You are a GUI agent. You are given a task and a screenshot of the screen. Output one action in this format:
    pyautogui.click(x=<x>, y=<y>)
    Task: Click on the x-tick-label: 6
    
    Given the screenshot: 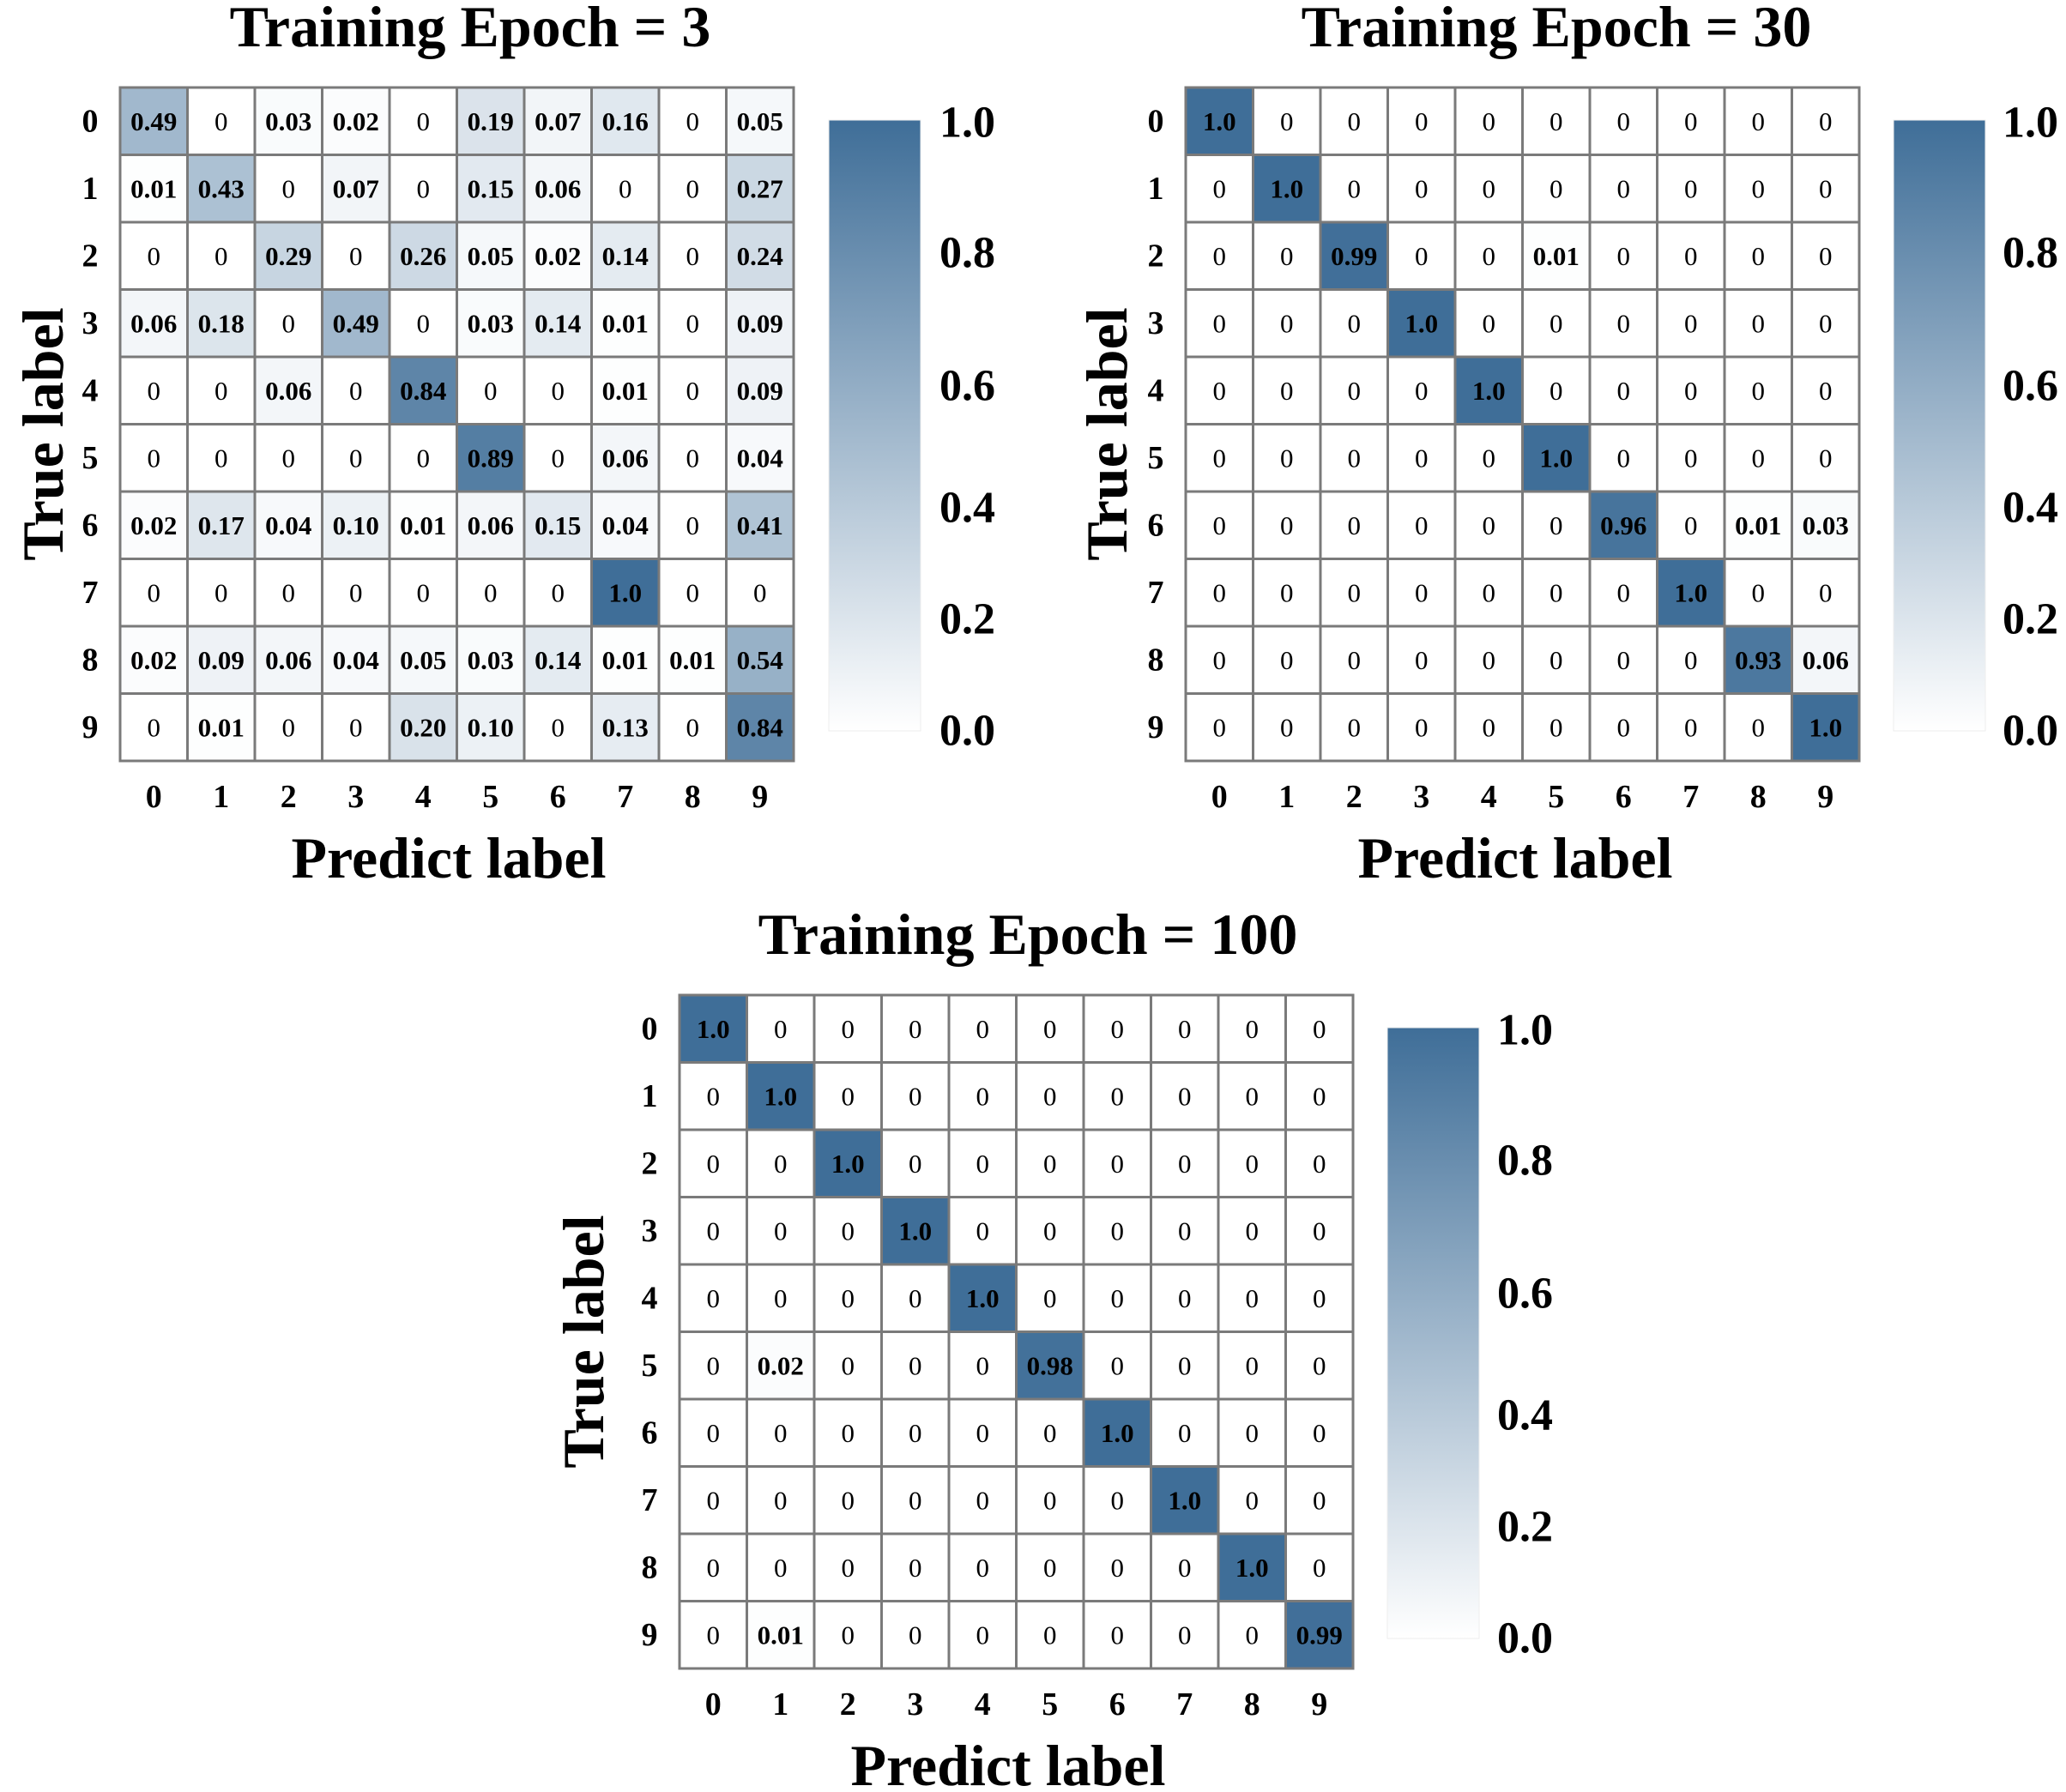 What is the action you would take?
    pyautogui.click(x=1117, y=1704)
    